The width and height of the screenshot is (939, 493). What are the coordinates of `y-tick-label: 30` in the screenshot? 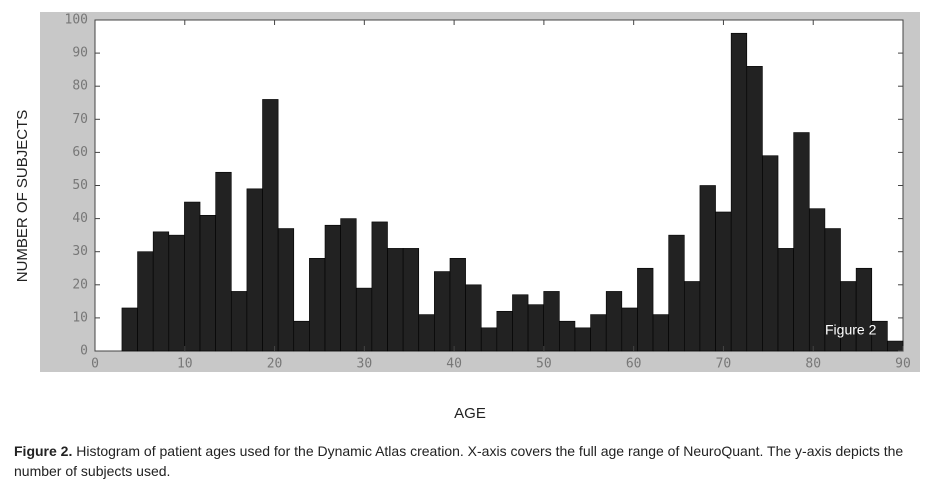 It's located at (80, 251).